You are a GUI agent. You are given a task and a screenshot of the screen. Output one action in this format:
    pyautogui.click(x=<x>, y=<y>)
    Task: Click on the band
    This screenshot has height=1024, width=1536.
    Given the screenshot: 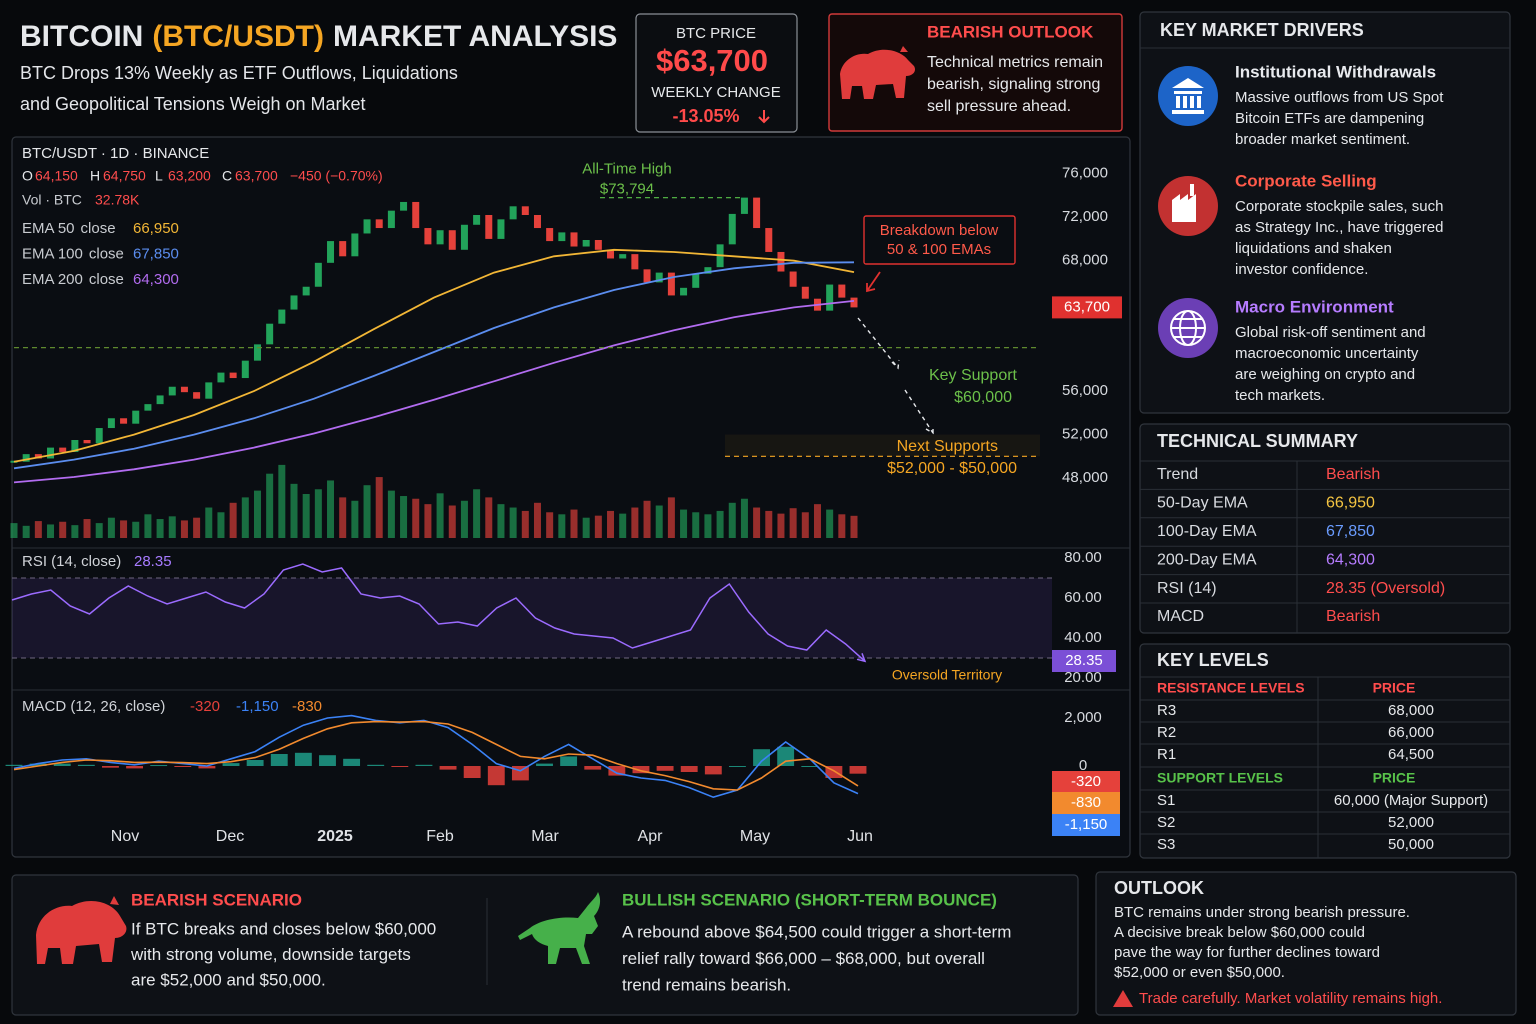 What is the action you would take?
    pyautogui.click(x=532, y=618)
    